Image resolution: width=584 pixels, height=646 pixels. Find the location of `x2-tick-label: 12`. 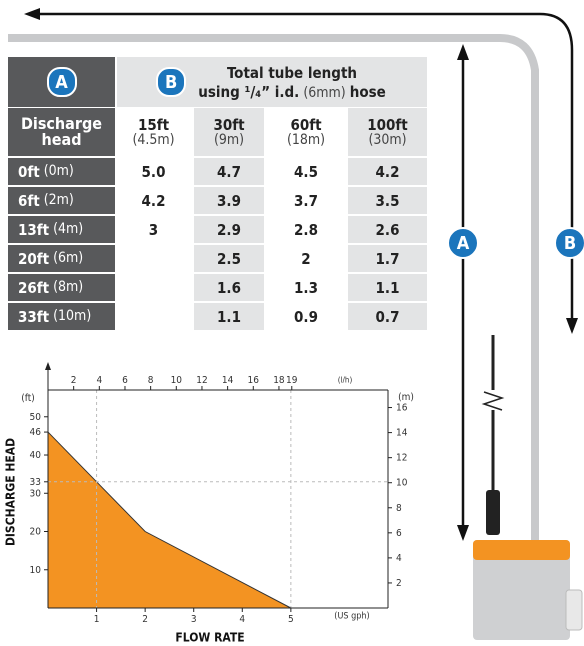

x2-tick-label: 12 is located at coordinates (201, 380).